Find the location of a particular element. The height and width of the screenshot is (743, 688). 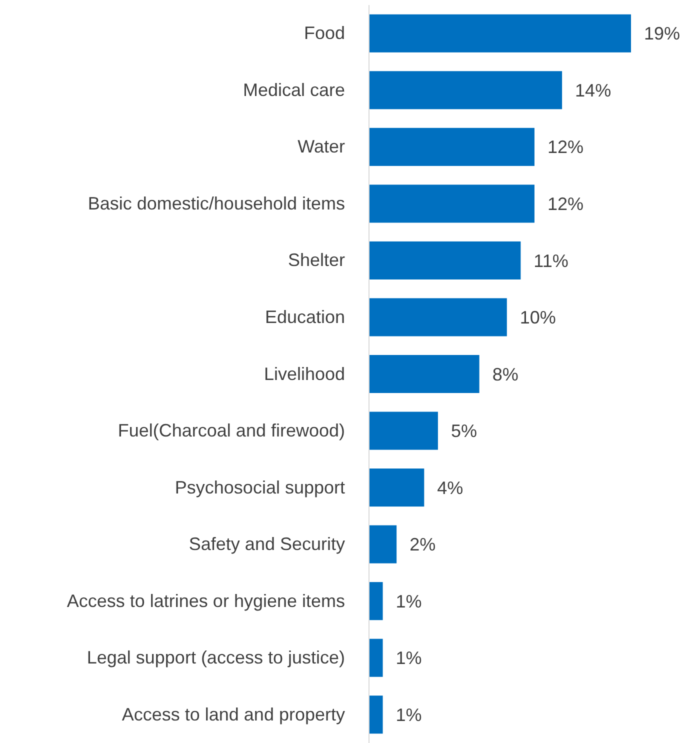

y-tick-label: Food is located at coordinates (324, 33).